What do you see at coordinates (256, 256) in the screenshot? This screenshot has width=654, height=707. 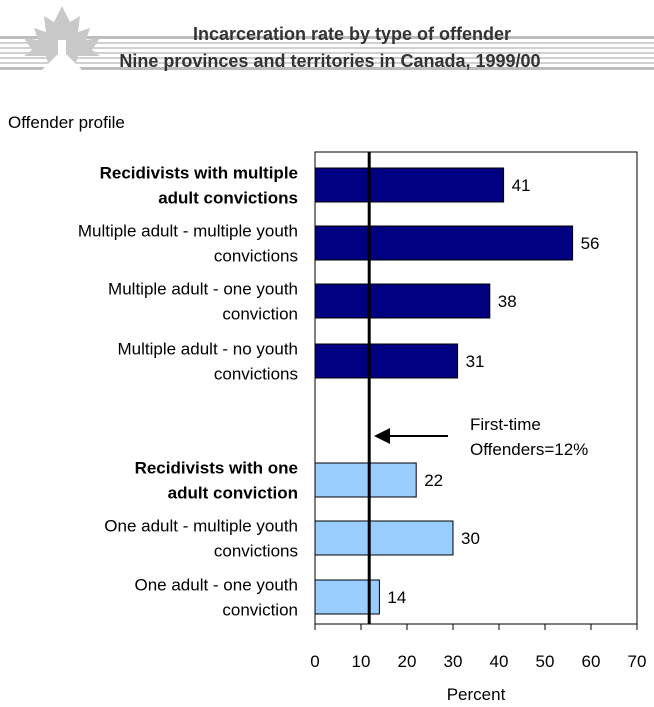 I see `category-label-2-line-2: convictions` at bounding box center [256, 256].